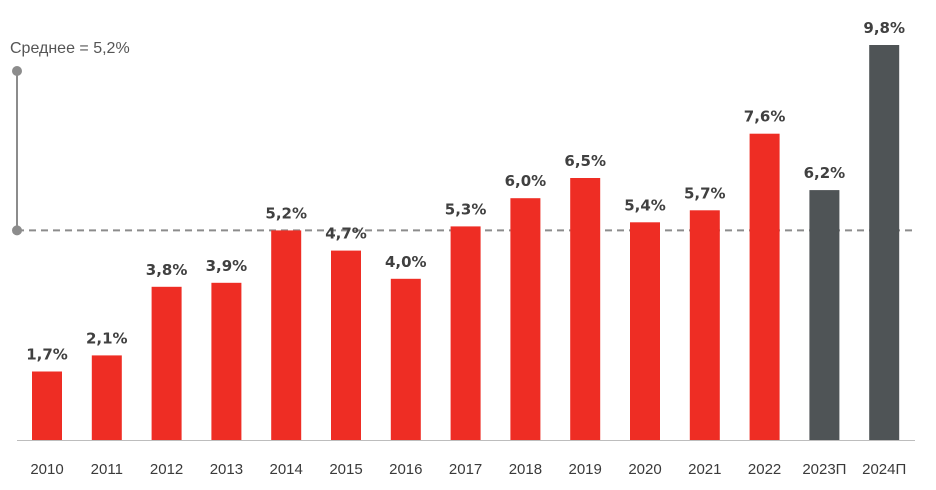  Describe the element at coordinates (106, 397) in the screenshot. I see `bar-2011` at that location.